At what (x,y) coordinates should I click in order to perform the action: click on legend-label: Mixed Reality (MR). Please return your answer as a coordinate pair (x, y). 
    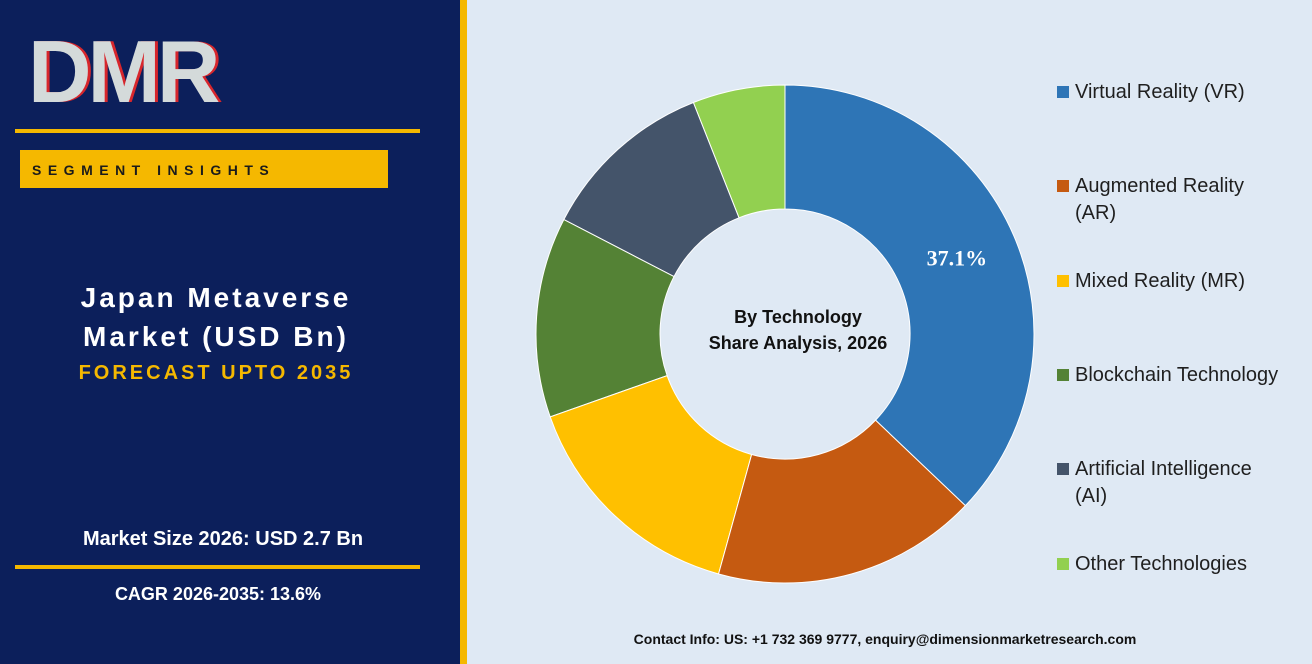
    Looking at the image, I should click on (1160, 281).